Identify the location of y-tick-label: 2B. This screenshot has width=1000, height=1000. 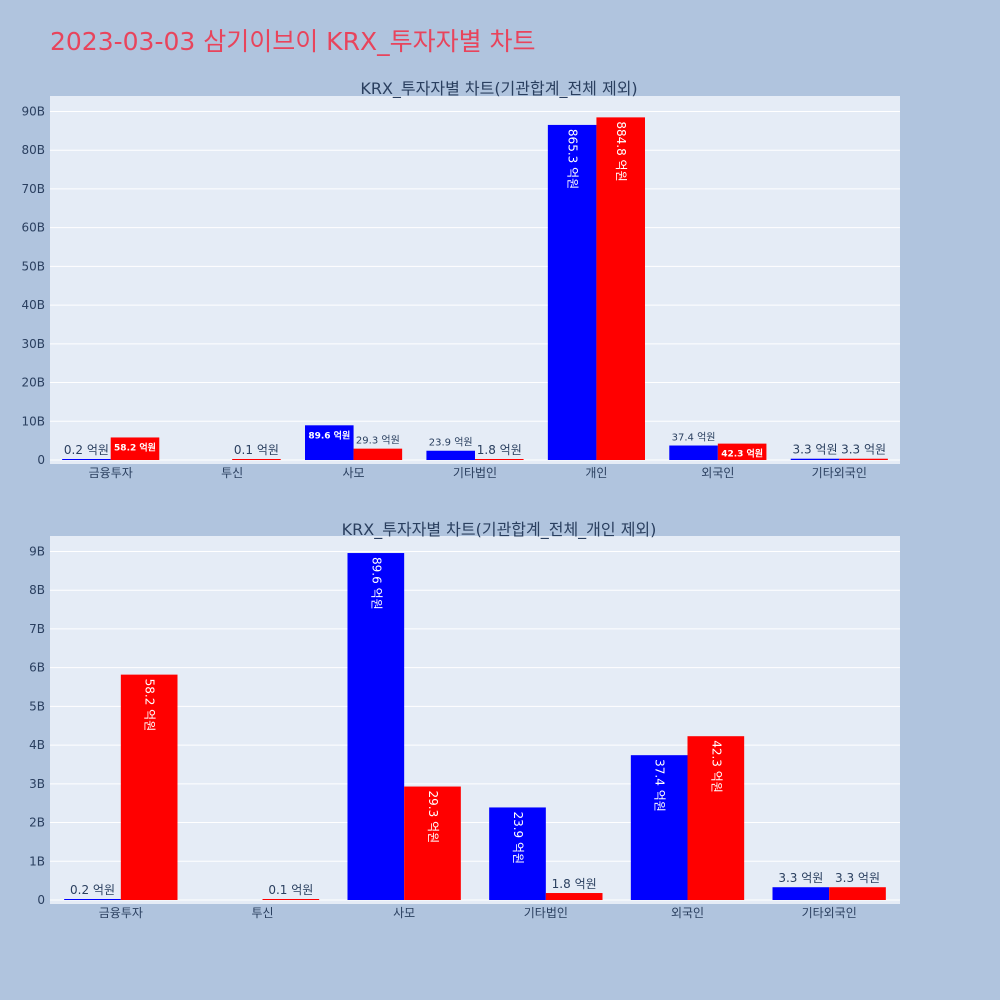
(37, 823).